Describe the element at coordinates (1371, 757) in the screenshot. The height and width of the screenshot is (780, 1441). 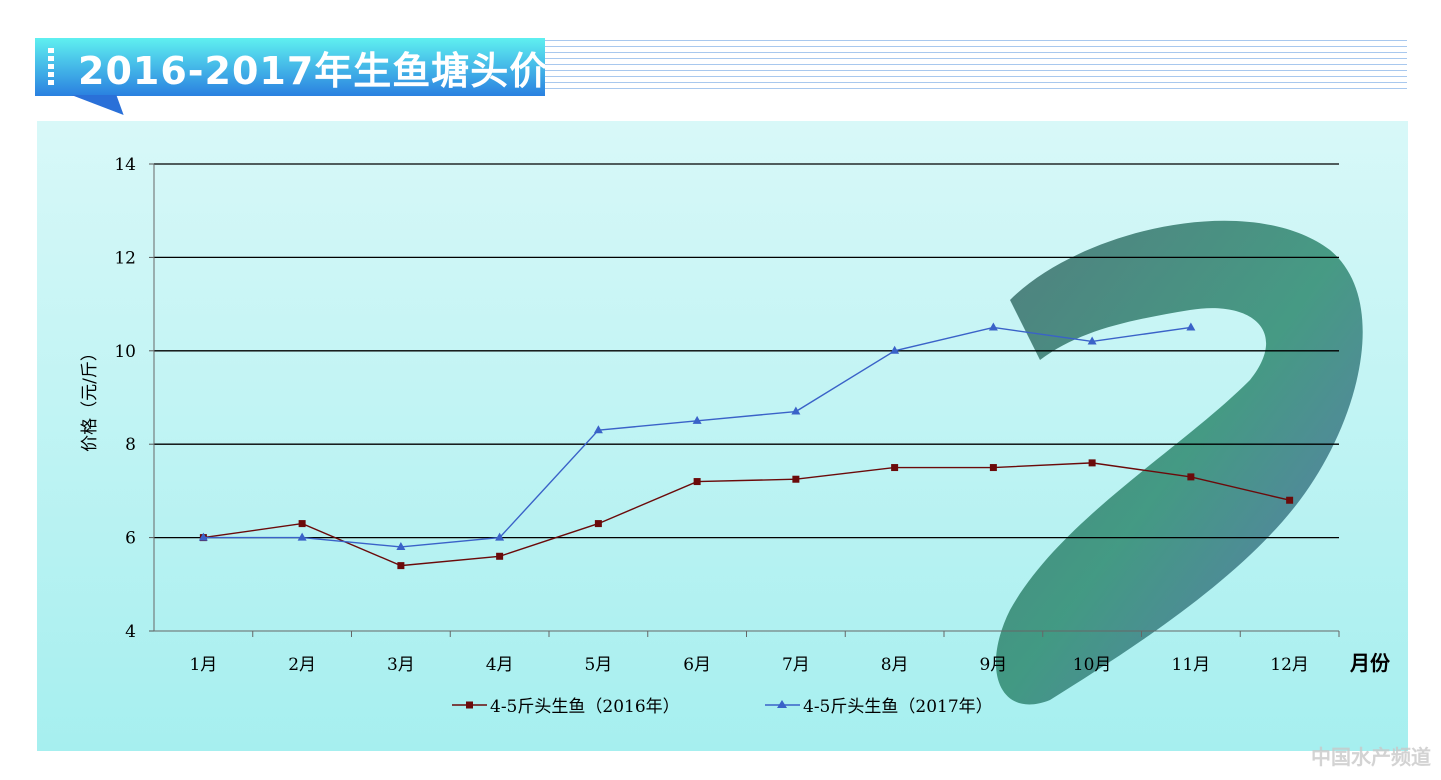
I see `watermark-logo: 中国水产频道` at that location.